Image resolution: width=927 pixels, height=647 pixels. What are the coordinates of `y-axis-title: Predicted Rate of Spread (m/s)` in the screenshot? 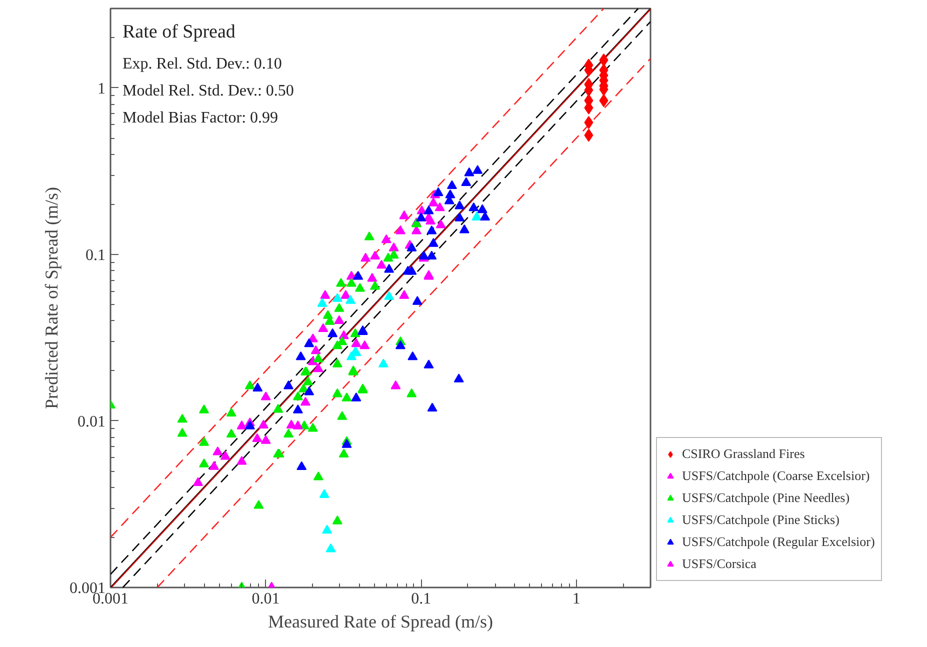 It's located at (52, 298).